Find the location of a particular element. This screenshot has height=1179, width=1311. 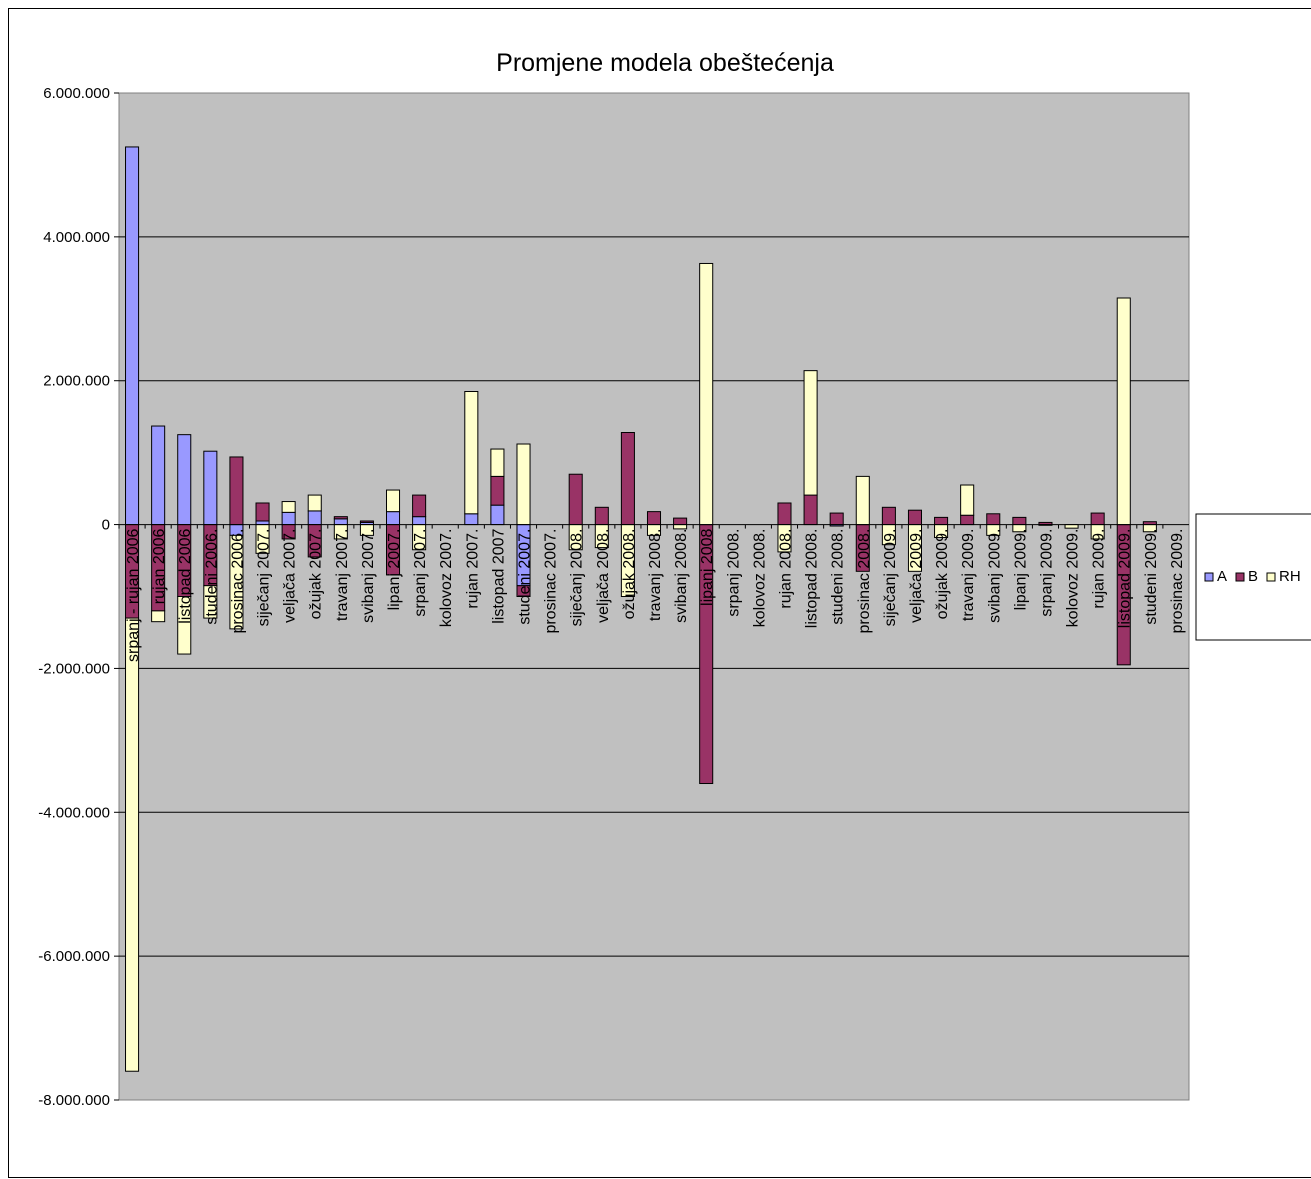

legend-label-rh: RH is located at coordinates (1290, 576).